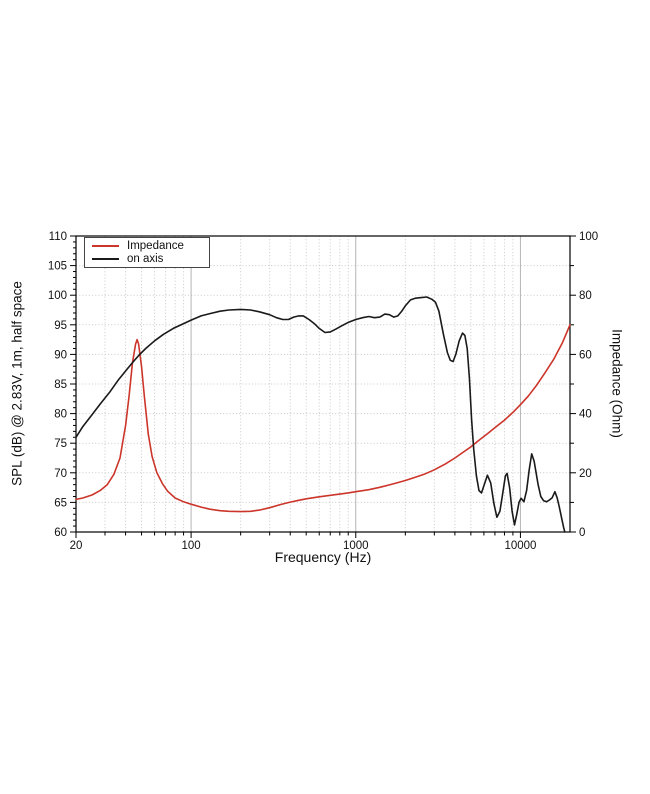 The height and width of the screenshot is (794, 650). I want to click on x-tick-label: 20, so click(76, 546).